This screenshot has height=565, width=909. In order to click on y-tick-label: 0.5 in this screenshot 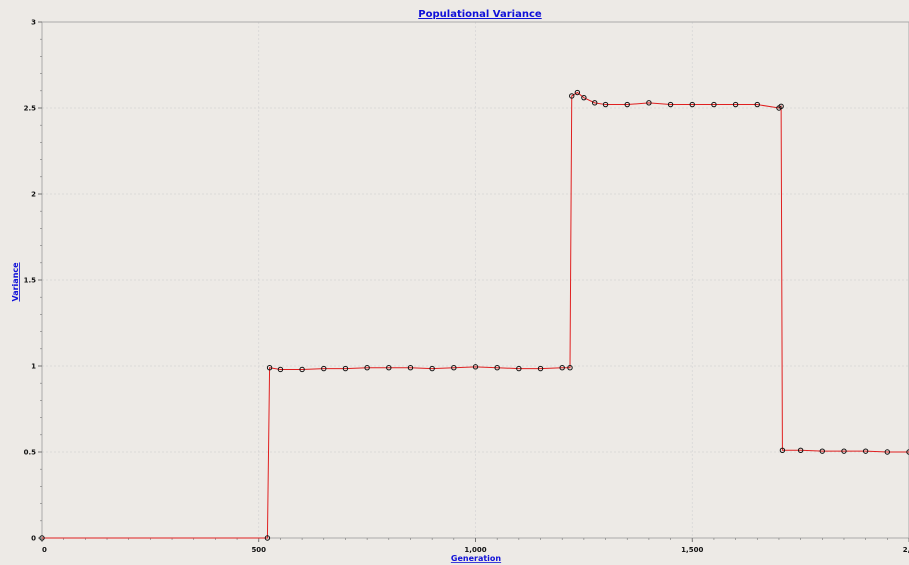, I will do `click(30, 453)`.